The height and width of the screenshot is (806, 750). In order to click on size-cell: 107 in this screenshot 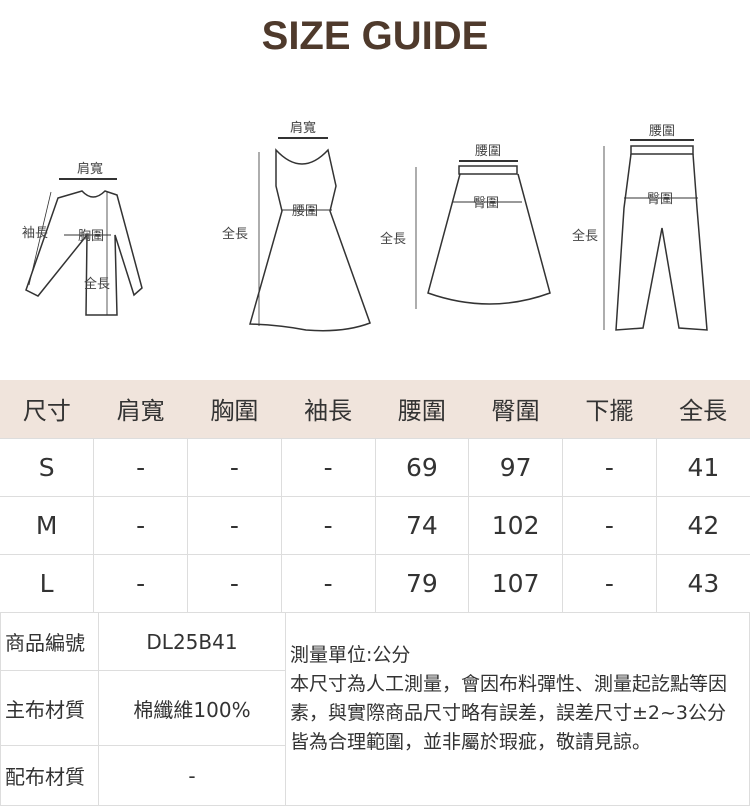, I will do `click(515, 583)`.